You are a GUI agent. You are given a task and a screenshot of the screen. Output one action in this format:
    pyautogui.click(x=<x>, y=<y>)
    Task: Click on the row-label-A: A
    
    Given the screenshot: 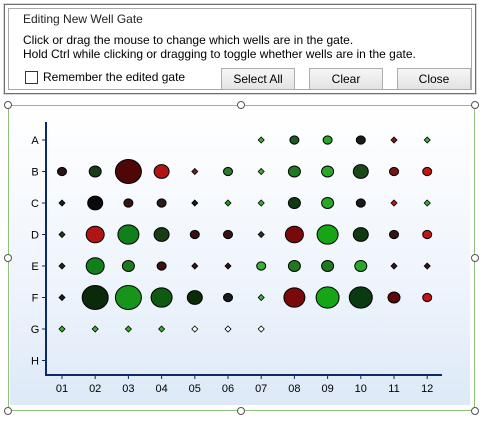 What is the action you would take?
    pyautogui.click(x=35, y=141)
    